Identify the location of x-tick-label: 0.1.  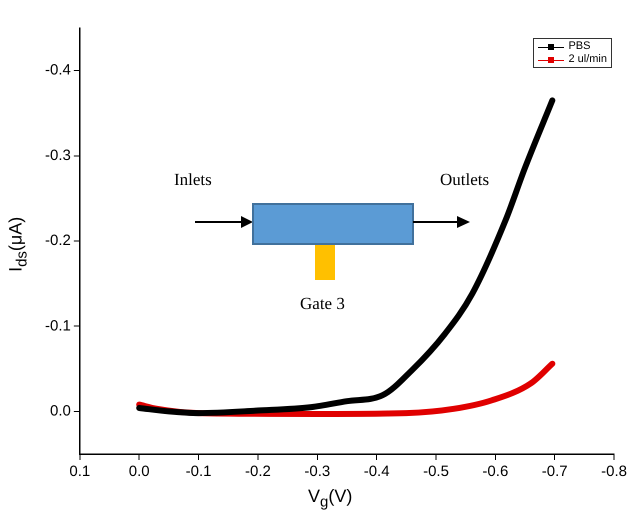
(79, 471).